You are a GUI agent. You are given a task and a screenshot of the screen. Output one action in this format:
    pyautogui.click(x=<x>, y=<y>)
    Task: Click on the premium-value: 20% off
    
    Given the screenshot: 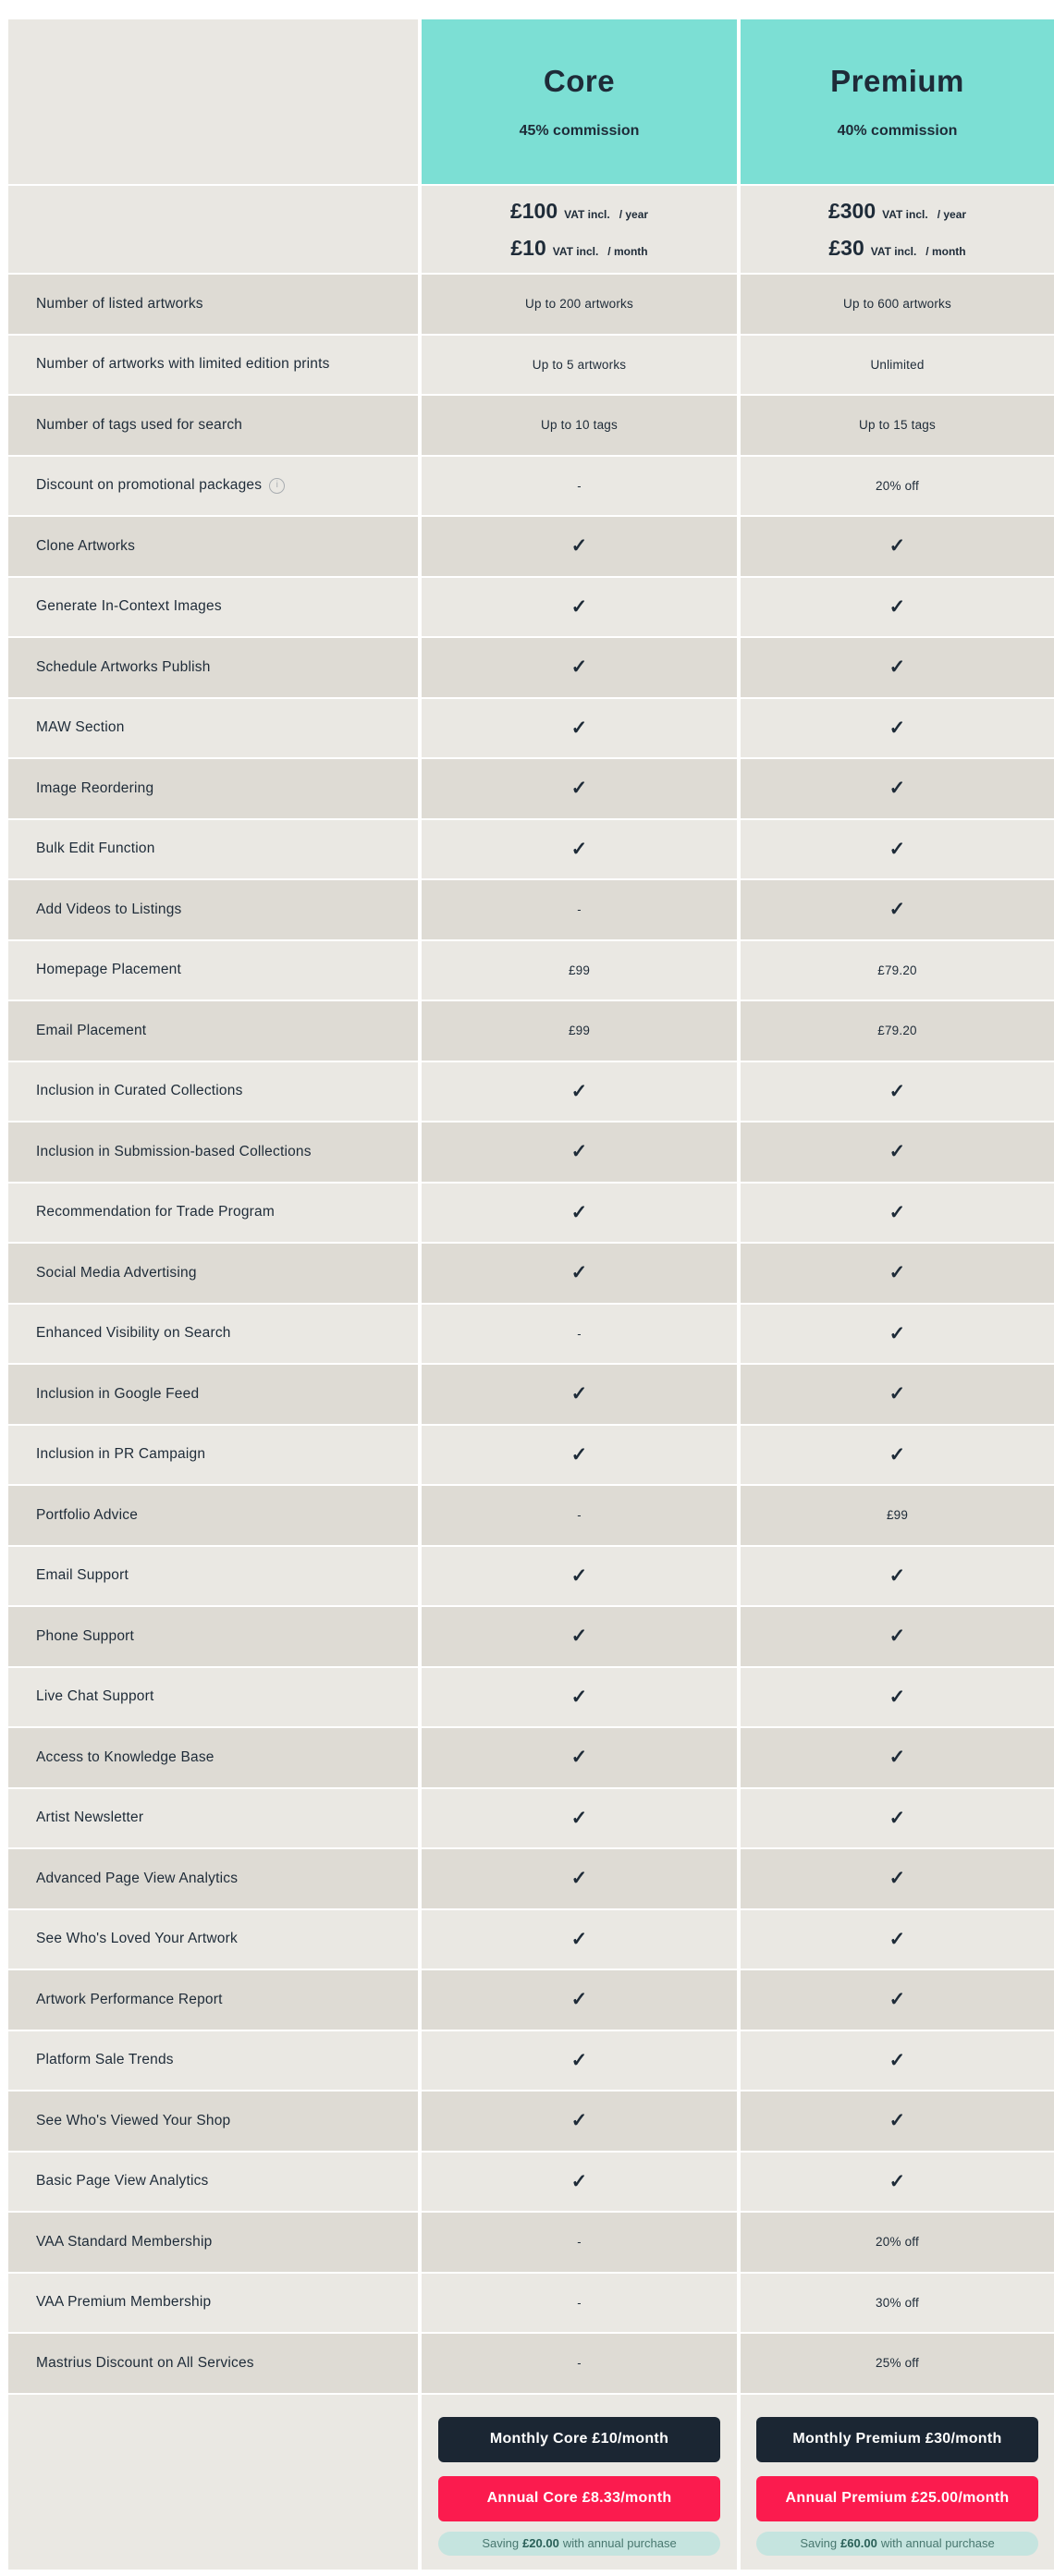 What is the action you would take?
    pyautogui.click(x=897, y=486)
    